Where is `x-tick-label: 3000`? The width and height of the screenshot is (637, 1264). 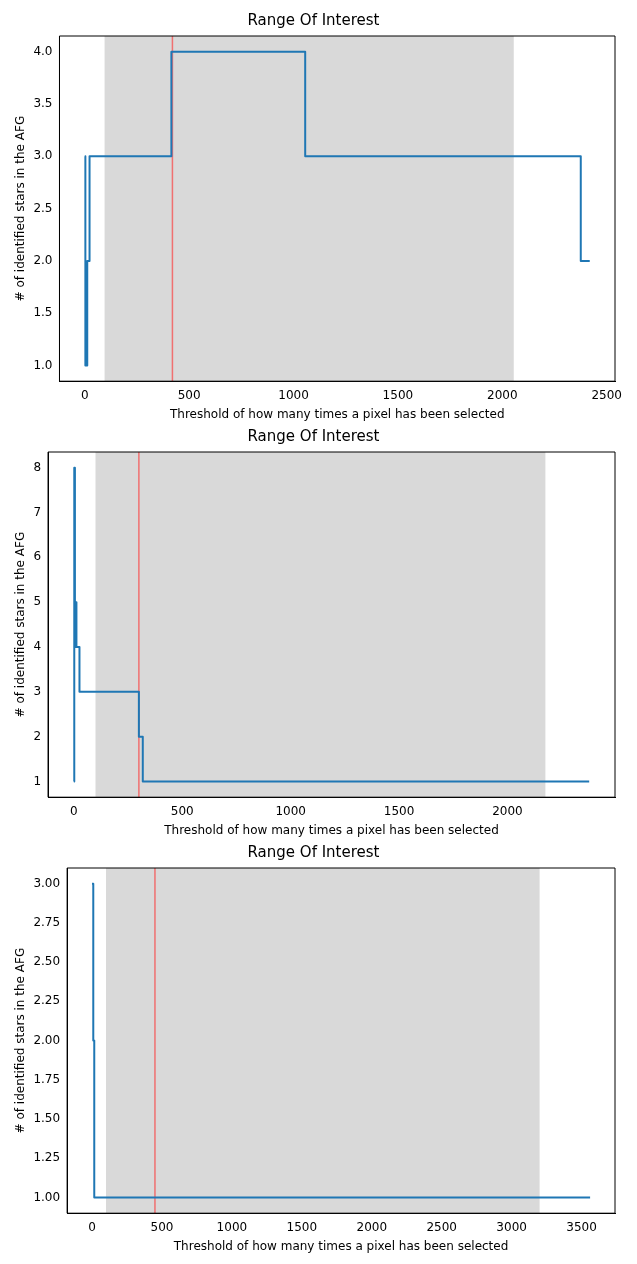
x-tick-label: 3000 is located at coordinates (511, 1226).